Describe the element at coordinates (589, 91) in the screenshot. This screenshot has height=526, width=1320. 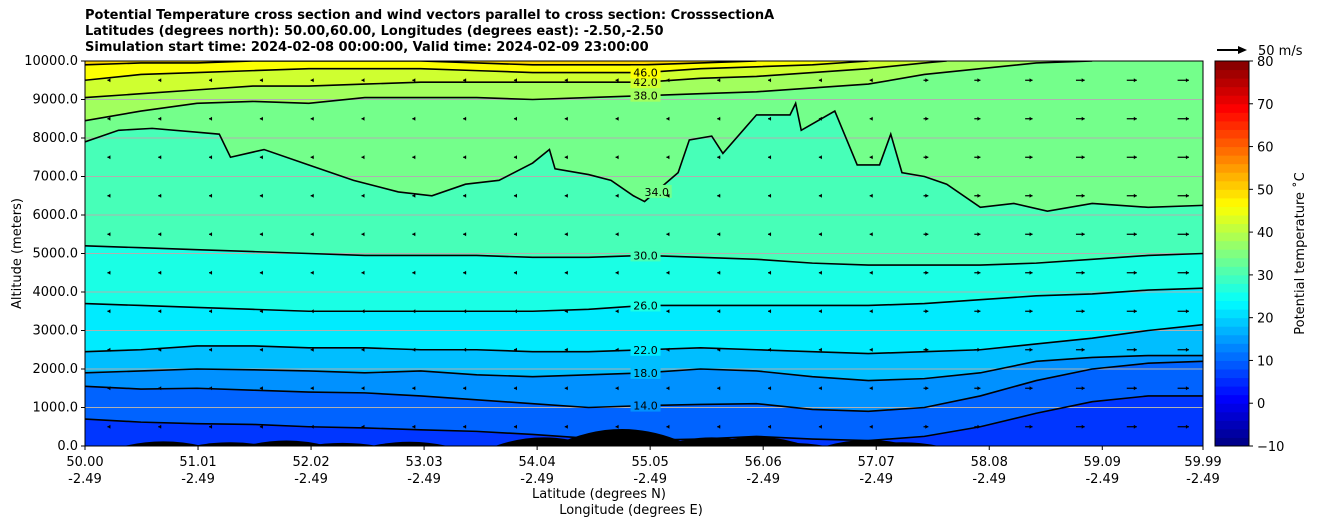
I see `contour-line-38.0` at that location.